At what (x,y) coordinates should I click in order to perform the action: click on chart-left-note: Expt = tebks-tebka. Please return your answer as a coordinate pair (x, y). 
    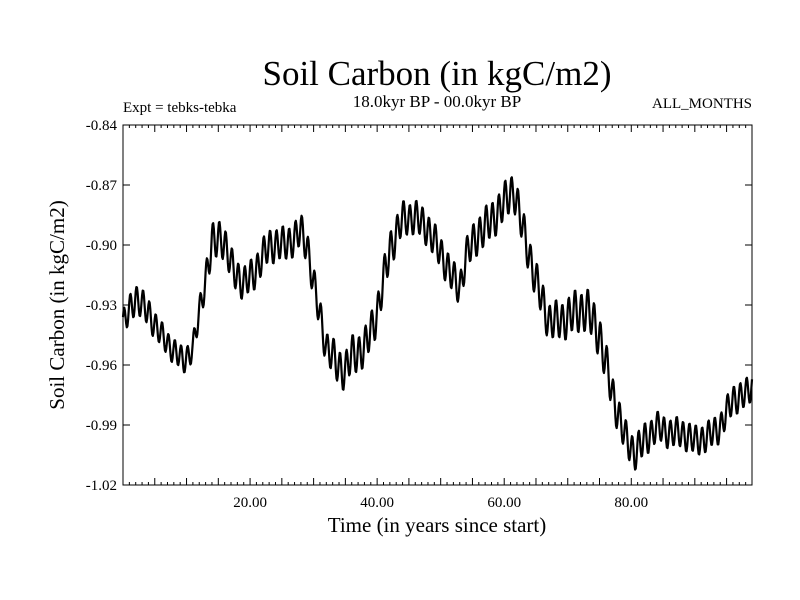
    Looking at the image, I should click on (180, 108).